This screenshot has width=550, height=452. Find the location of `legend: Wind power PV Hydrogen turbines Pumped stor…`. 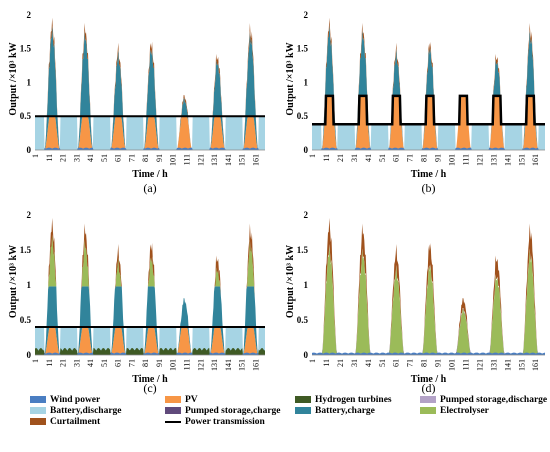

legend: Wind power PV Hydrogen turbines Pumped stor… is located at coordinates (288, 413).